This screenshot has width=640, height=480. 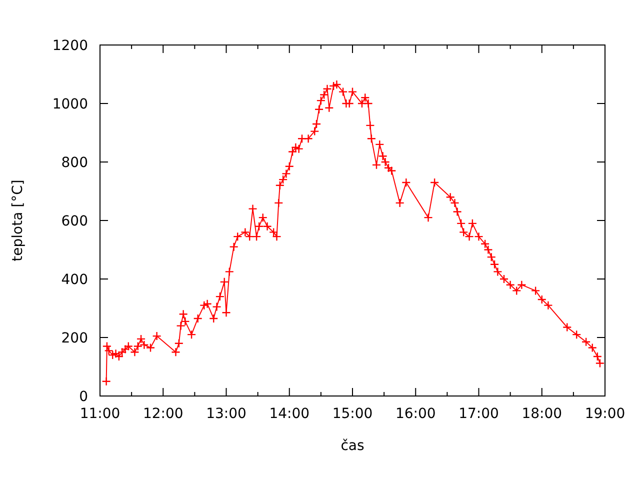 What do you see at coordinates (70, 104) in the screenshot?
I see `y-tick-label: 1000` at bounding box center [70, 104].